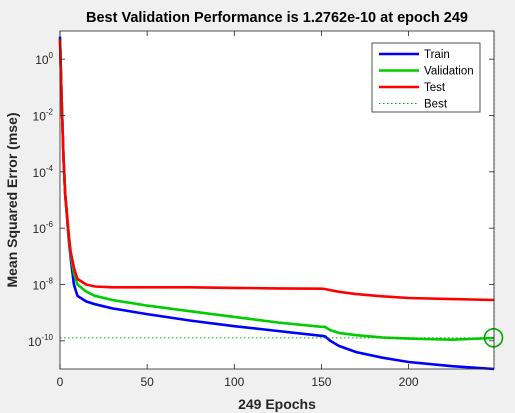  Describe the element at coordinates (50, 168) in the screenshot. I see `y-tick-exponent: -4` at that location.